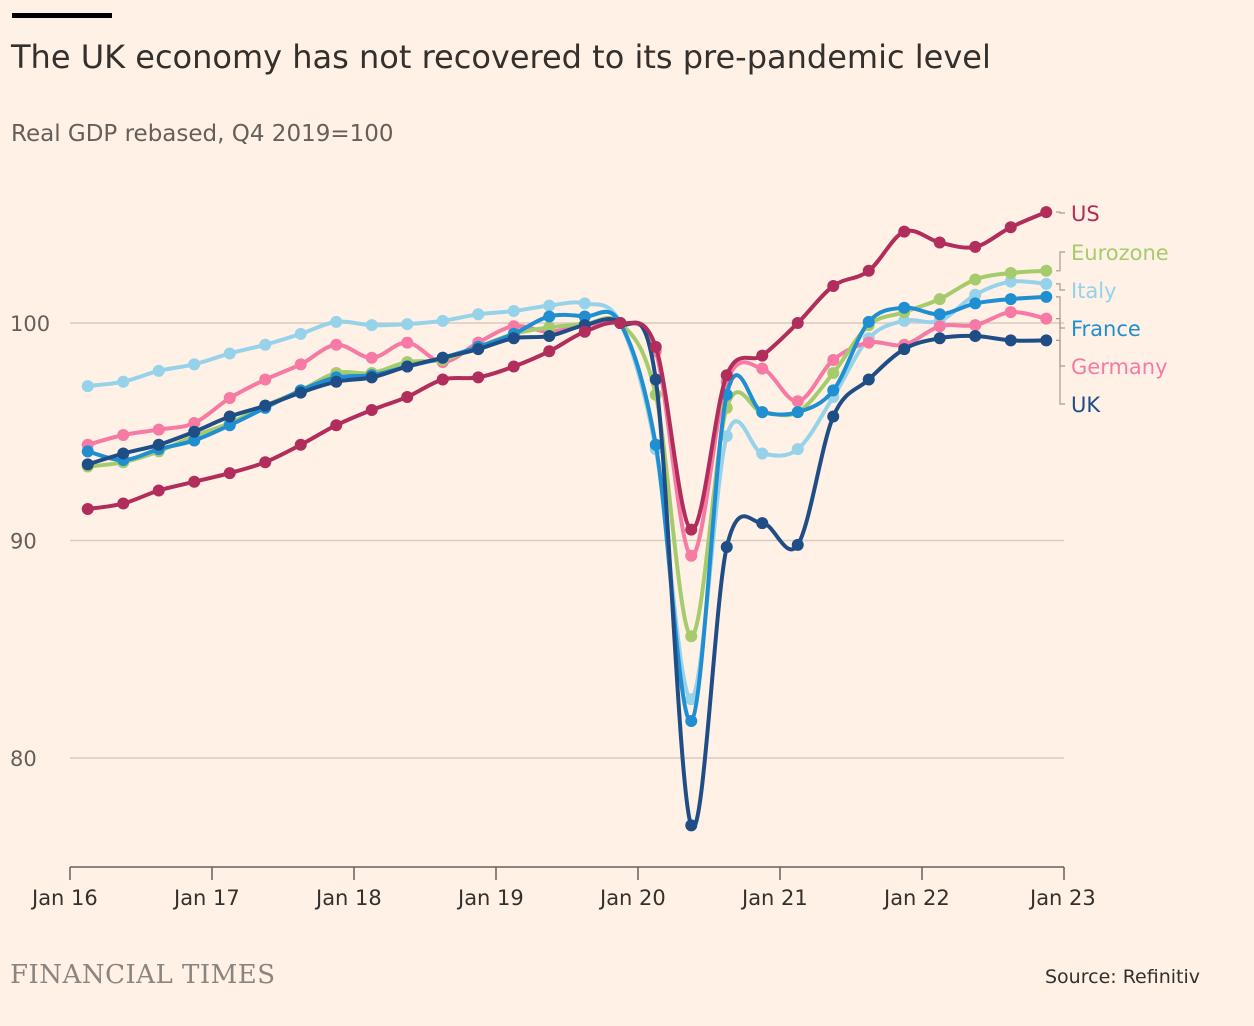 The image size is (1254, 1026). What do you see at coordinates (143, 975) in the screenshot?
I see `ft-logo: FINANCIAL TIMES` at bounding box center [143, 975].